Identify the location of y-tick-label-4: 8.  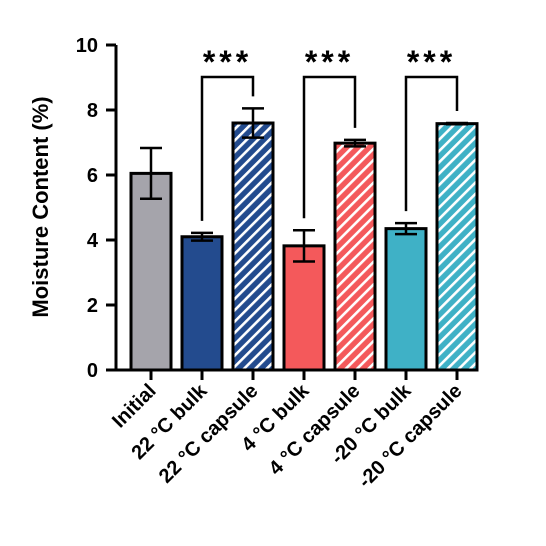
(92, 111).